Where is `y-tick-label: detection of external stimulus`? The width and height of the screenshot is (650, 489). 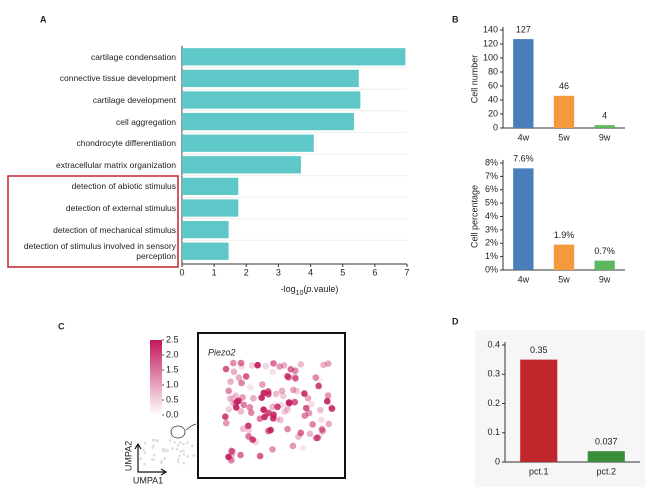
y-tick-label: detection of external stimulus is located at coordinates (120, 208).